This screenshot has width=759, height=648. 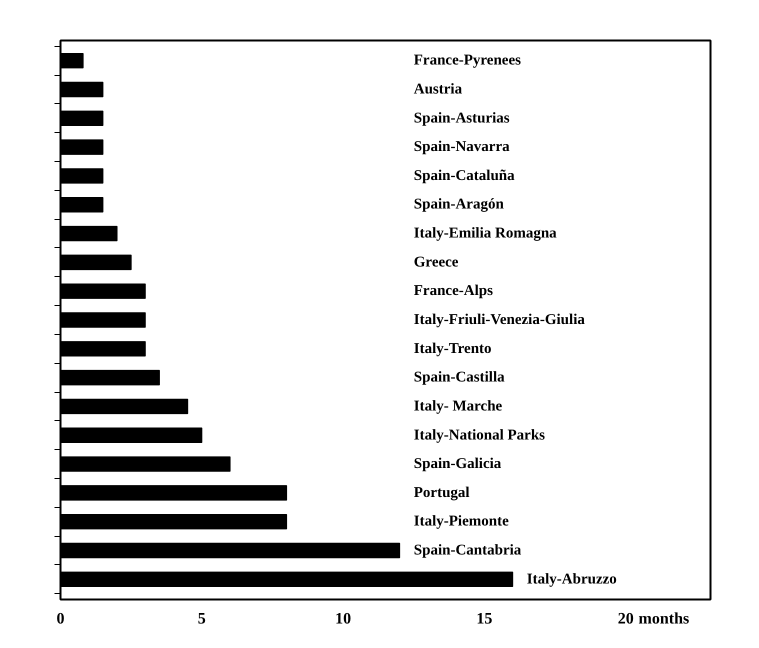 I want to click on y-tick-label: Austria, so click(x=438, y=89).